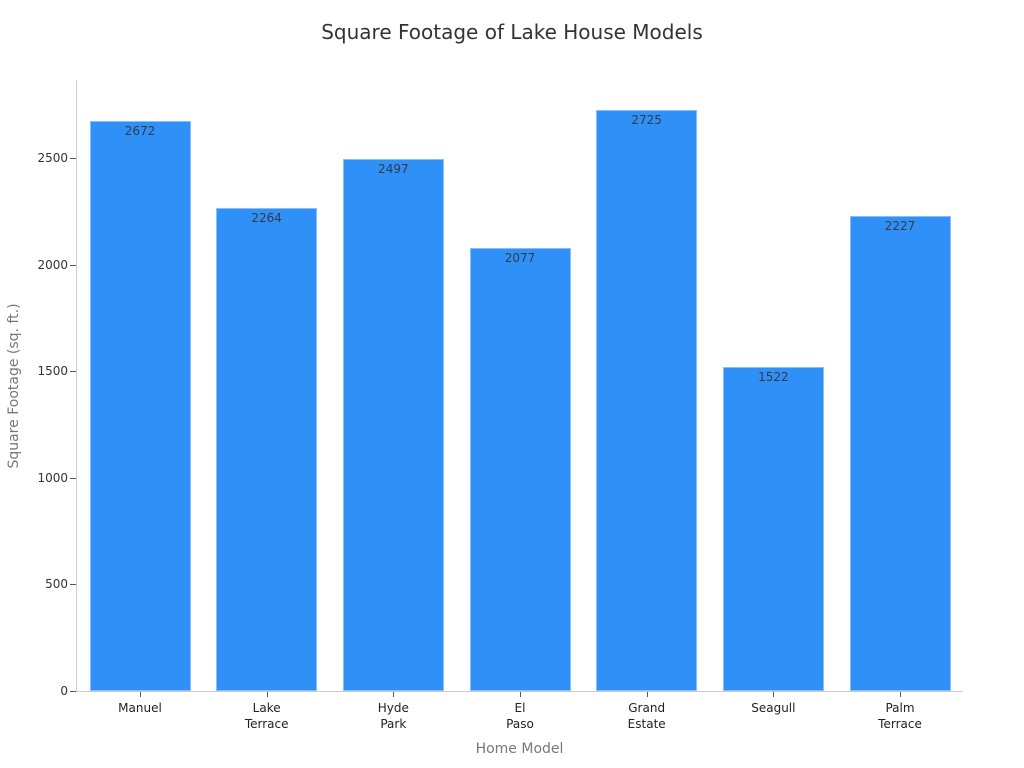 This screenshot has height=768, width=1024. Describe the element at coordinates (393, 716) in the screenshot. I see `x-tick-label: Hyde Park` at that location.